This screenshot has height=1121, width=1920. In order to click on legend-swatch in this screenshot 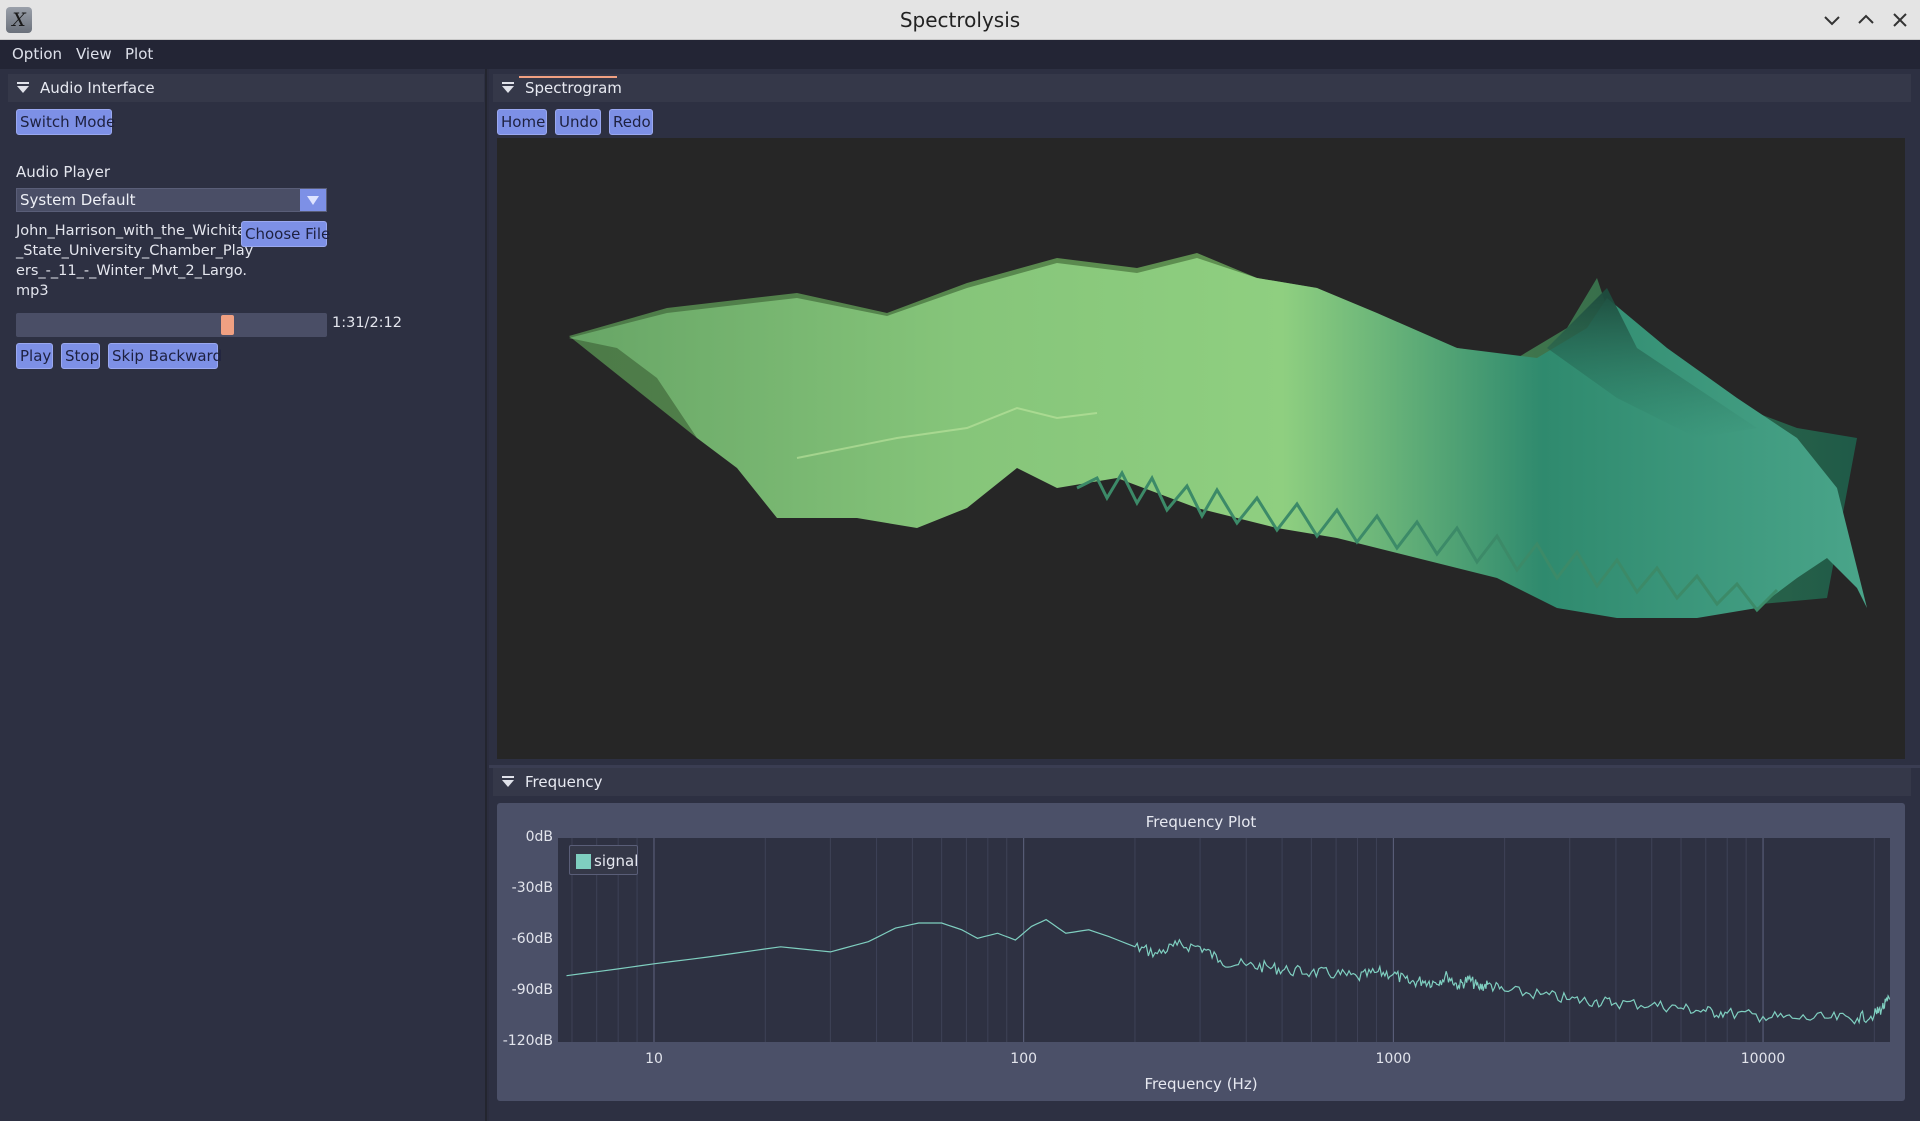, I will do `click(583, 861)`.